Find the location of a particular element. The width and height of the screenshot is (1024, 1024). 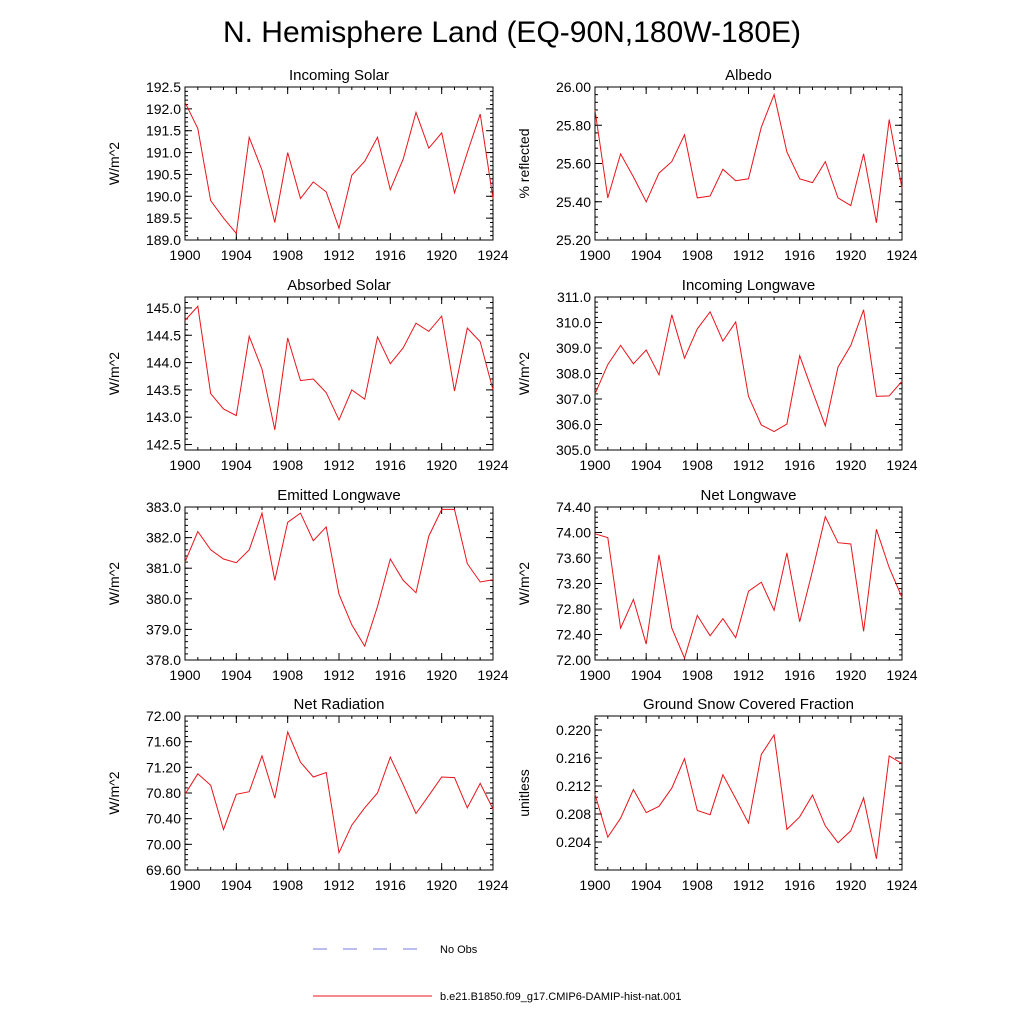

y-tick-label: 192.5 is located at coordinates (163, 87).